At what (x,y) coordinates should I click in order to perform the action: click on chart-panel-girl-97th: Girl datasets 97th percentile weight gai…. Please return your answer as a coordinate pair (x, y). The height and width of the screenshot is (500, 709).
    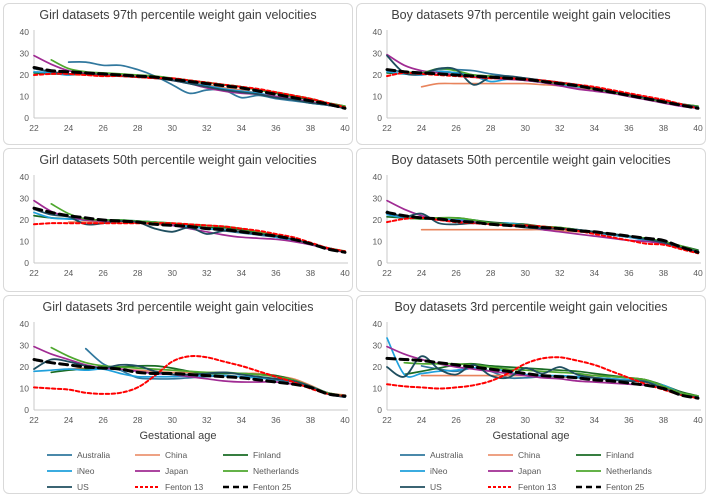
    Looking at the image, I should click on (178, 74).